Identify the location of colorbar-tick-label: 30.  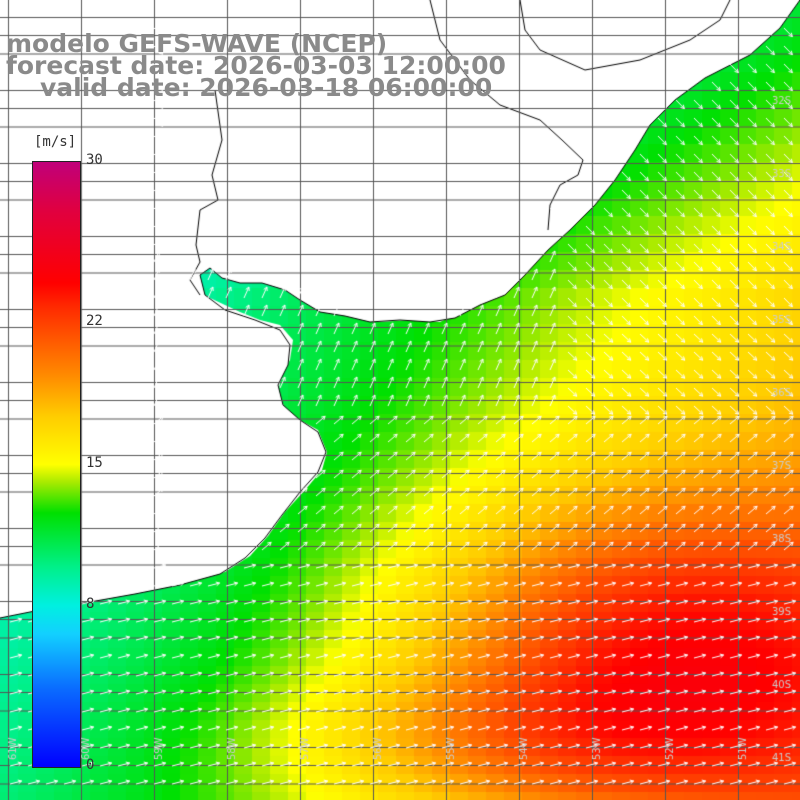
(94, 160).